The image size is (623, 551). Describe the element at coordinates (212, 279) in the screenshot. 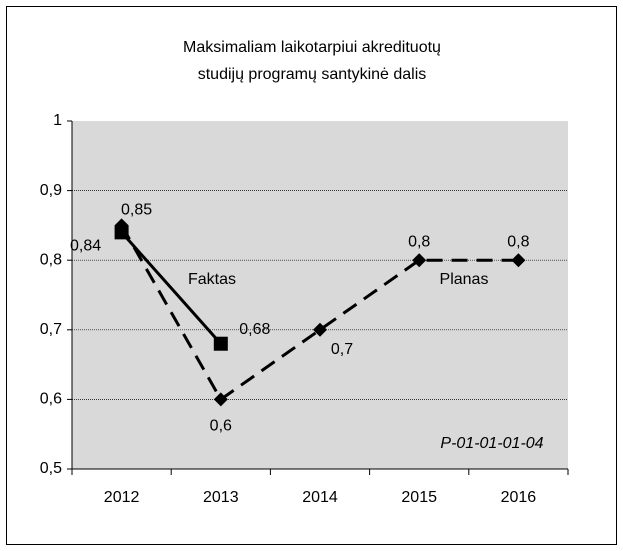

I see `series-name: Faktas` at that location.